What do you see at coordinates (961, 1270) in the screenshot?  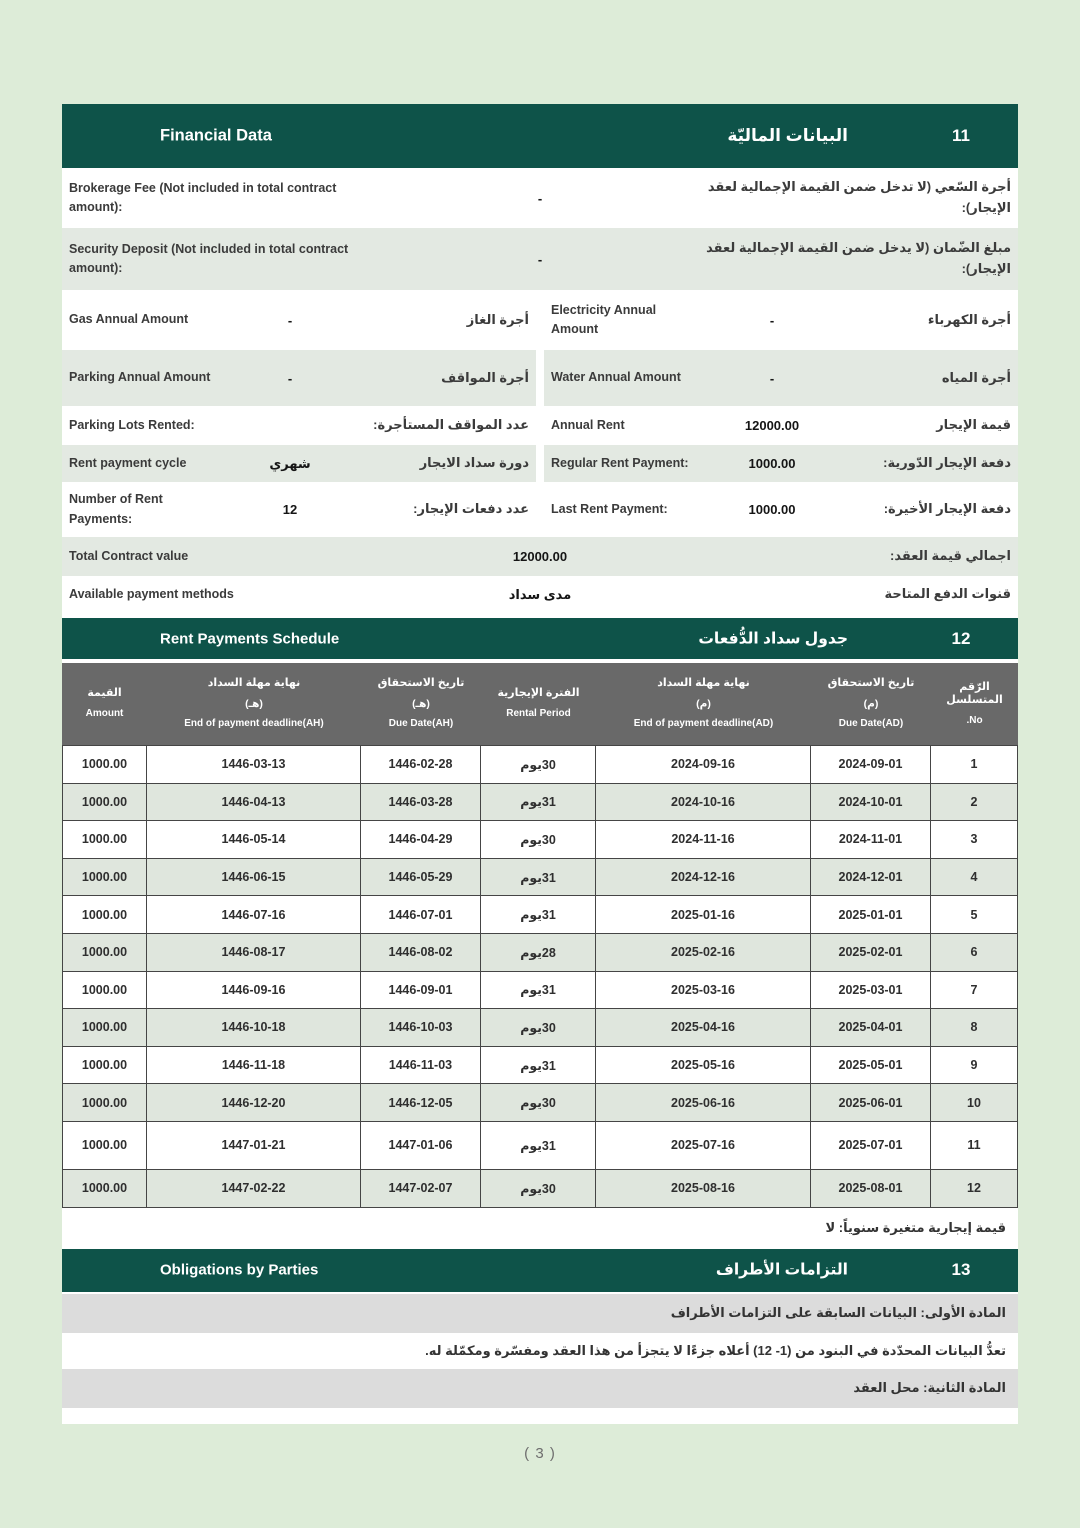 I see `section-number: 13` at bounding box center [961, 1270].